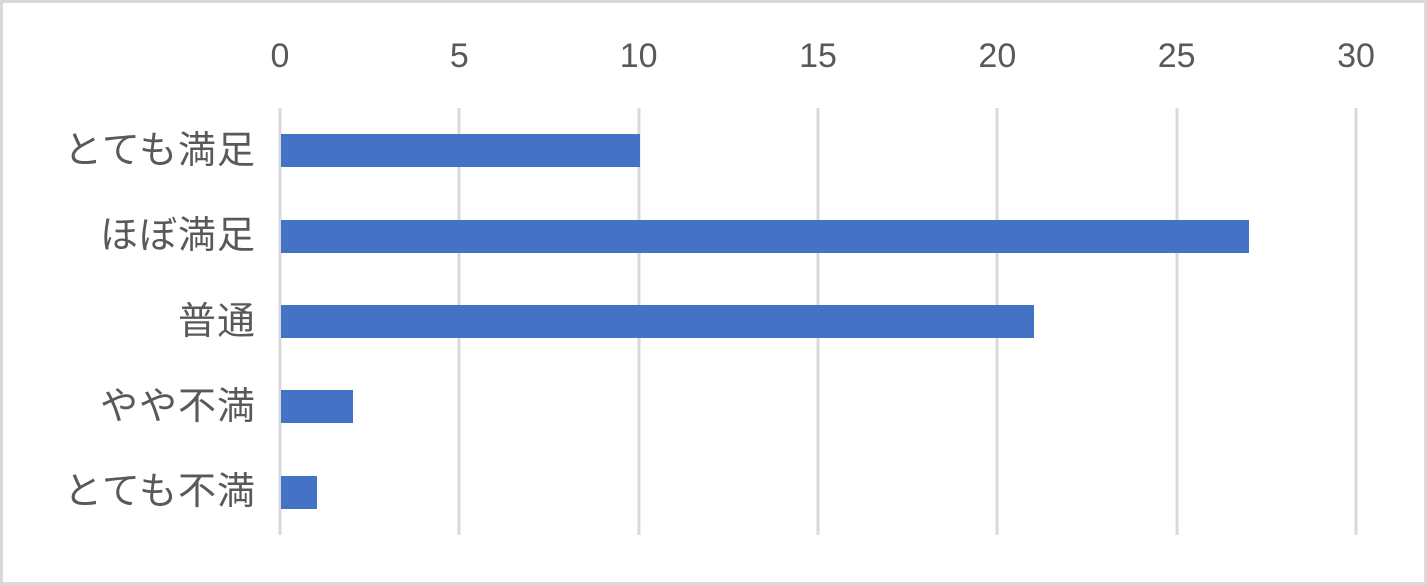 The image size is (1427, 585). What do you see at coordinates (177, 406) in the screenshot?
I see `category-label-3: やや不満` at bounding box center [177, 406].